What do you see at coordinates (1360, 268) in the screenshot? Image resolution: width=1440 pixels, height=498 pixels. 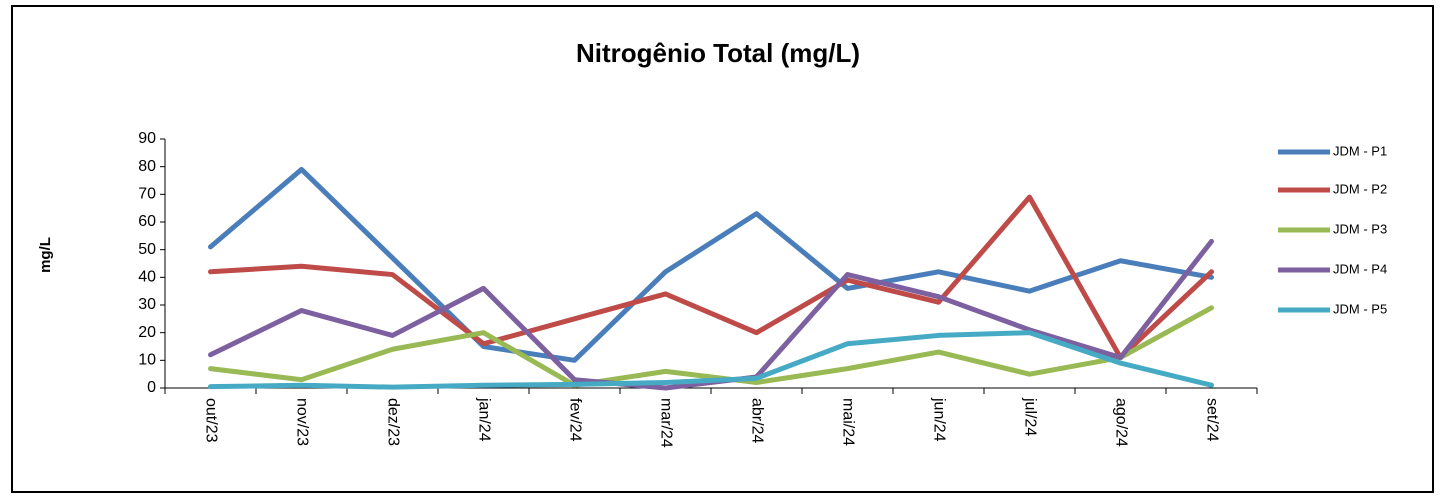 I see `legend-label: JDM - P4` at bounding box center [1360, 268].